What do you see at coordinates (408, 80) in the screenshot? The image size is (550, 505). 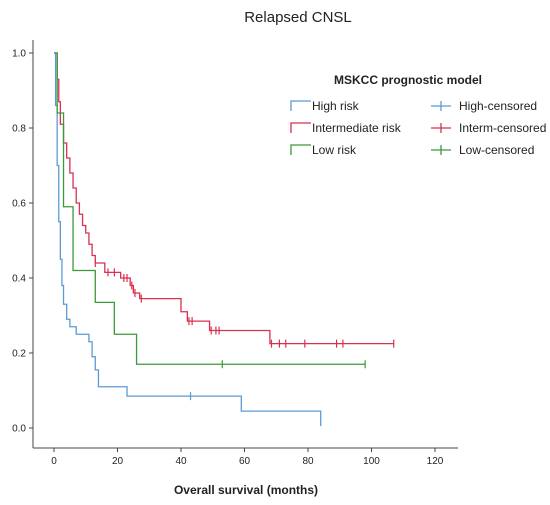 I see `legend-title: MSKCC prognostic model` at bounding box center [408, 80].